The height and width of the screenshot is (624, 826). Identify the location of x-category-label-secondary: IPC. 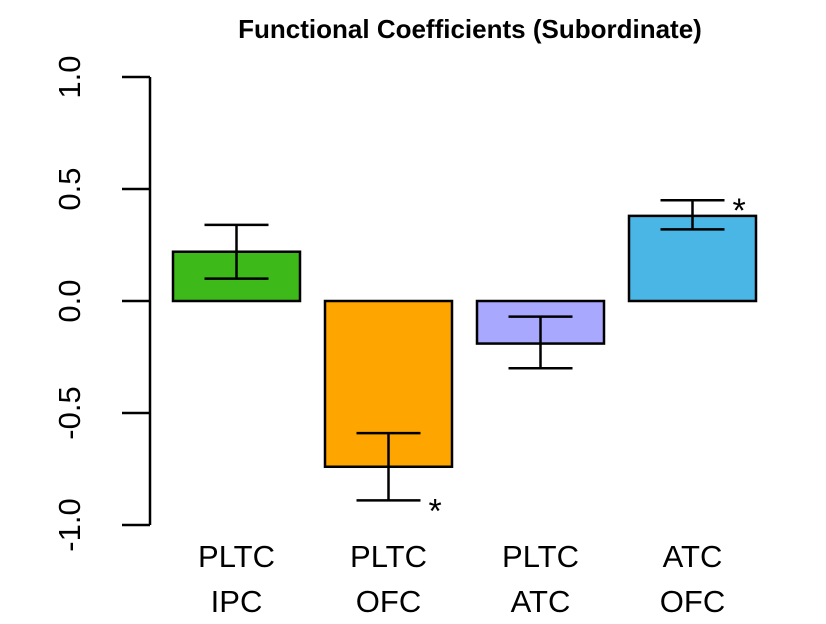
(237, 601).